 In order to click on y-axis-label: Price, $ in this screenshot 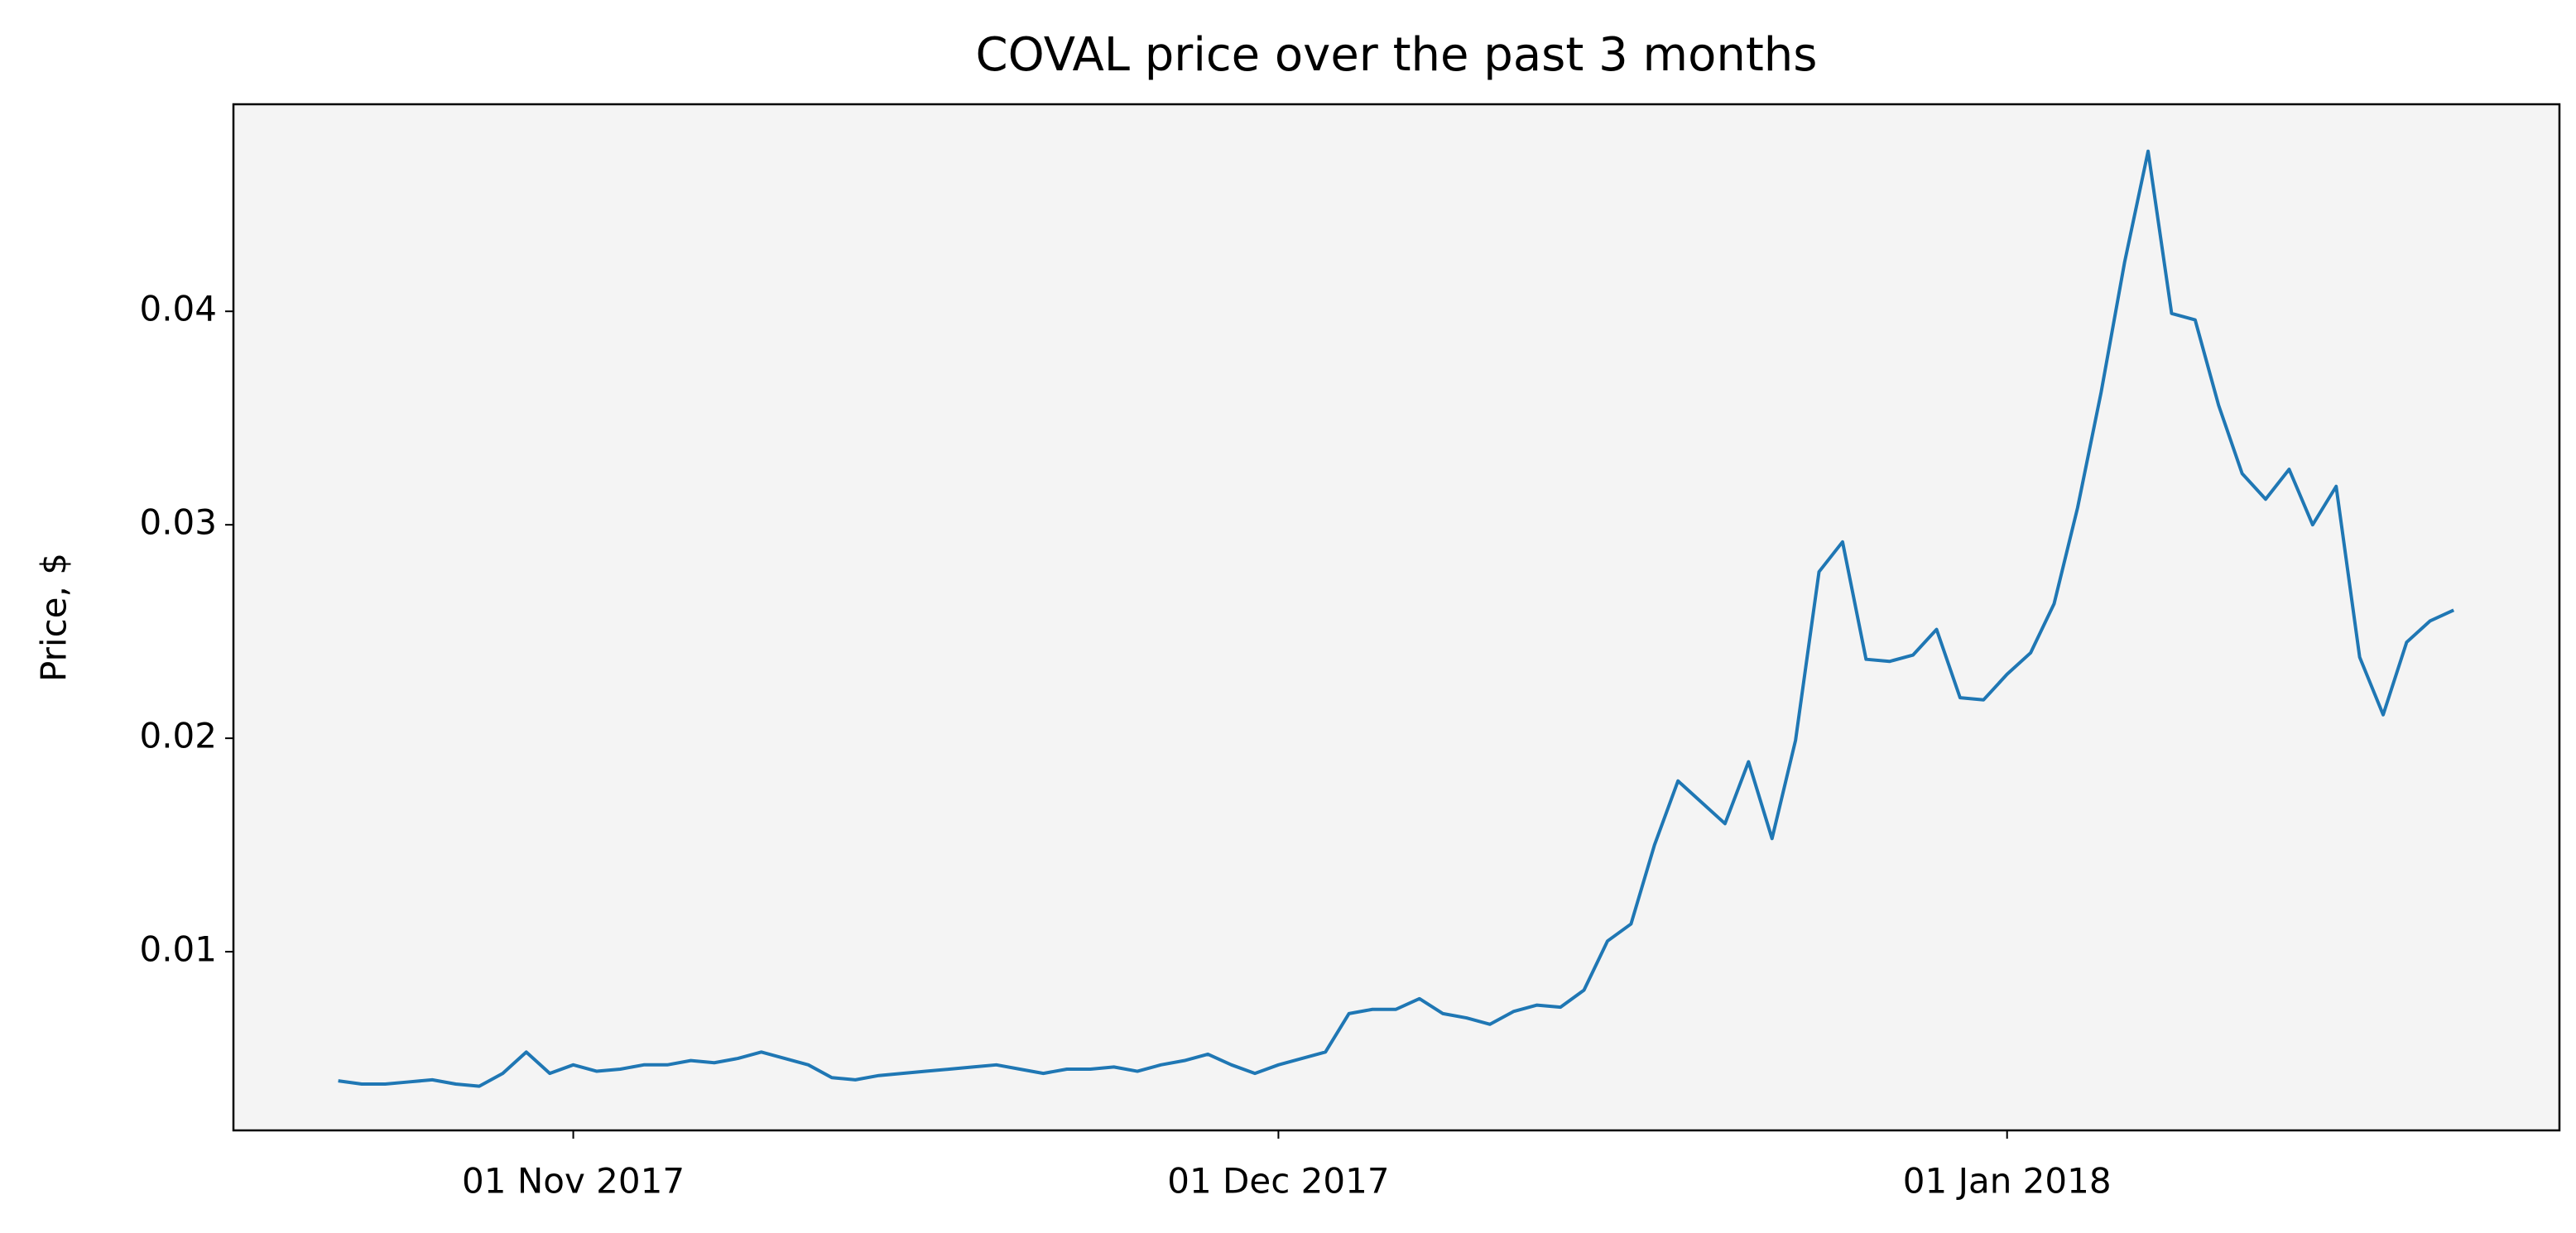, I will do `click(54, 617)`.